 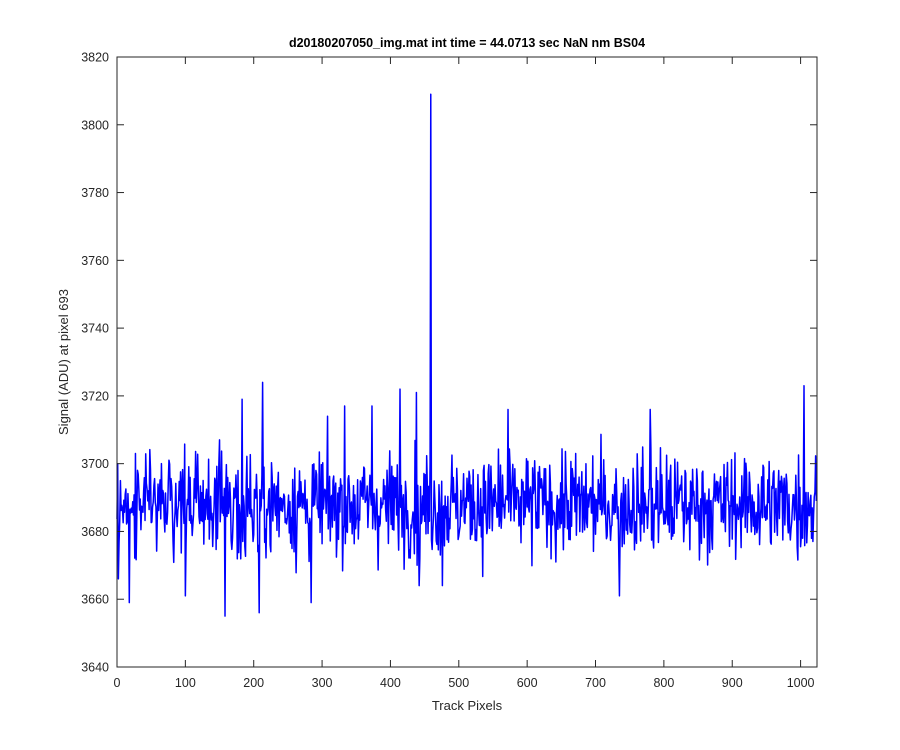 What do you see at coordinates (95, 464) in the screenshot?
I see `y-tick-label: 3700` at bounding box center [95, 464].